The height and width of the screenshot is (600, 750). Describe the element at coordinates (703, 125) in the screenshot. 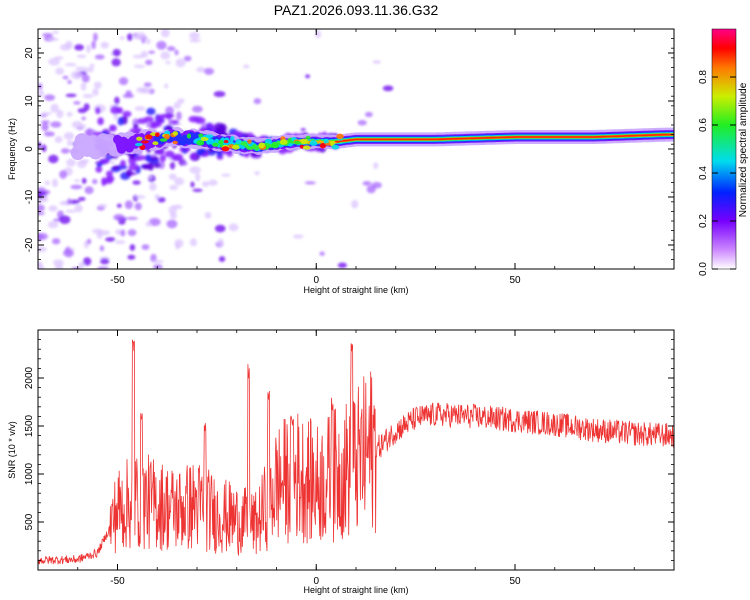

I see `colorbar-tick-label: 0.6` at that location.